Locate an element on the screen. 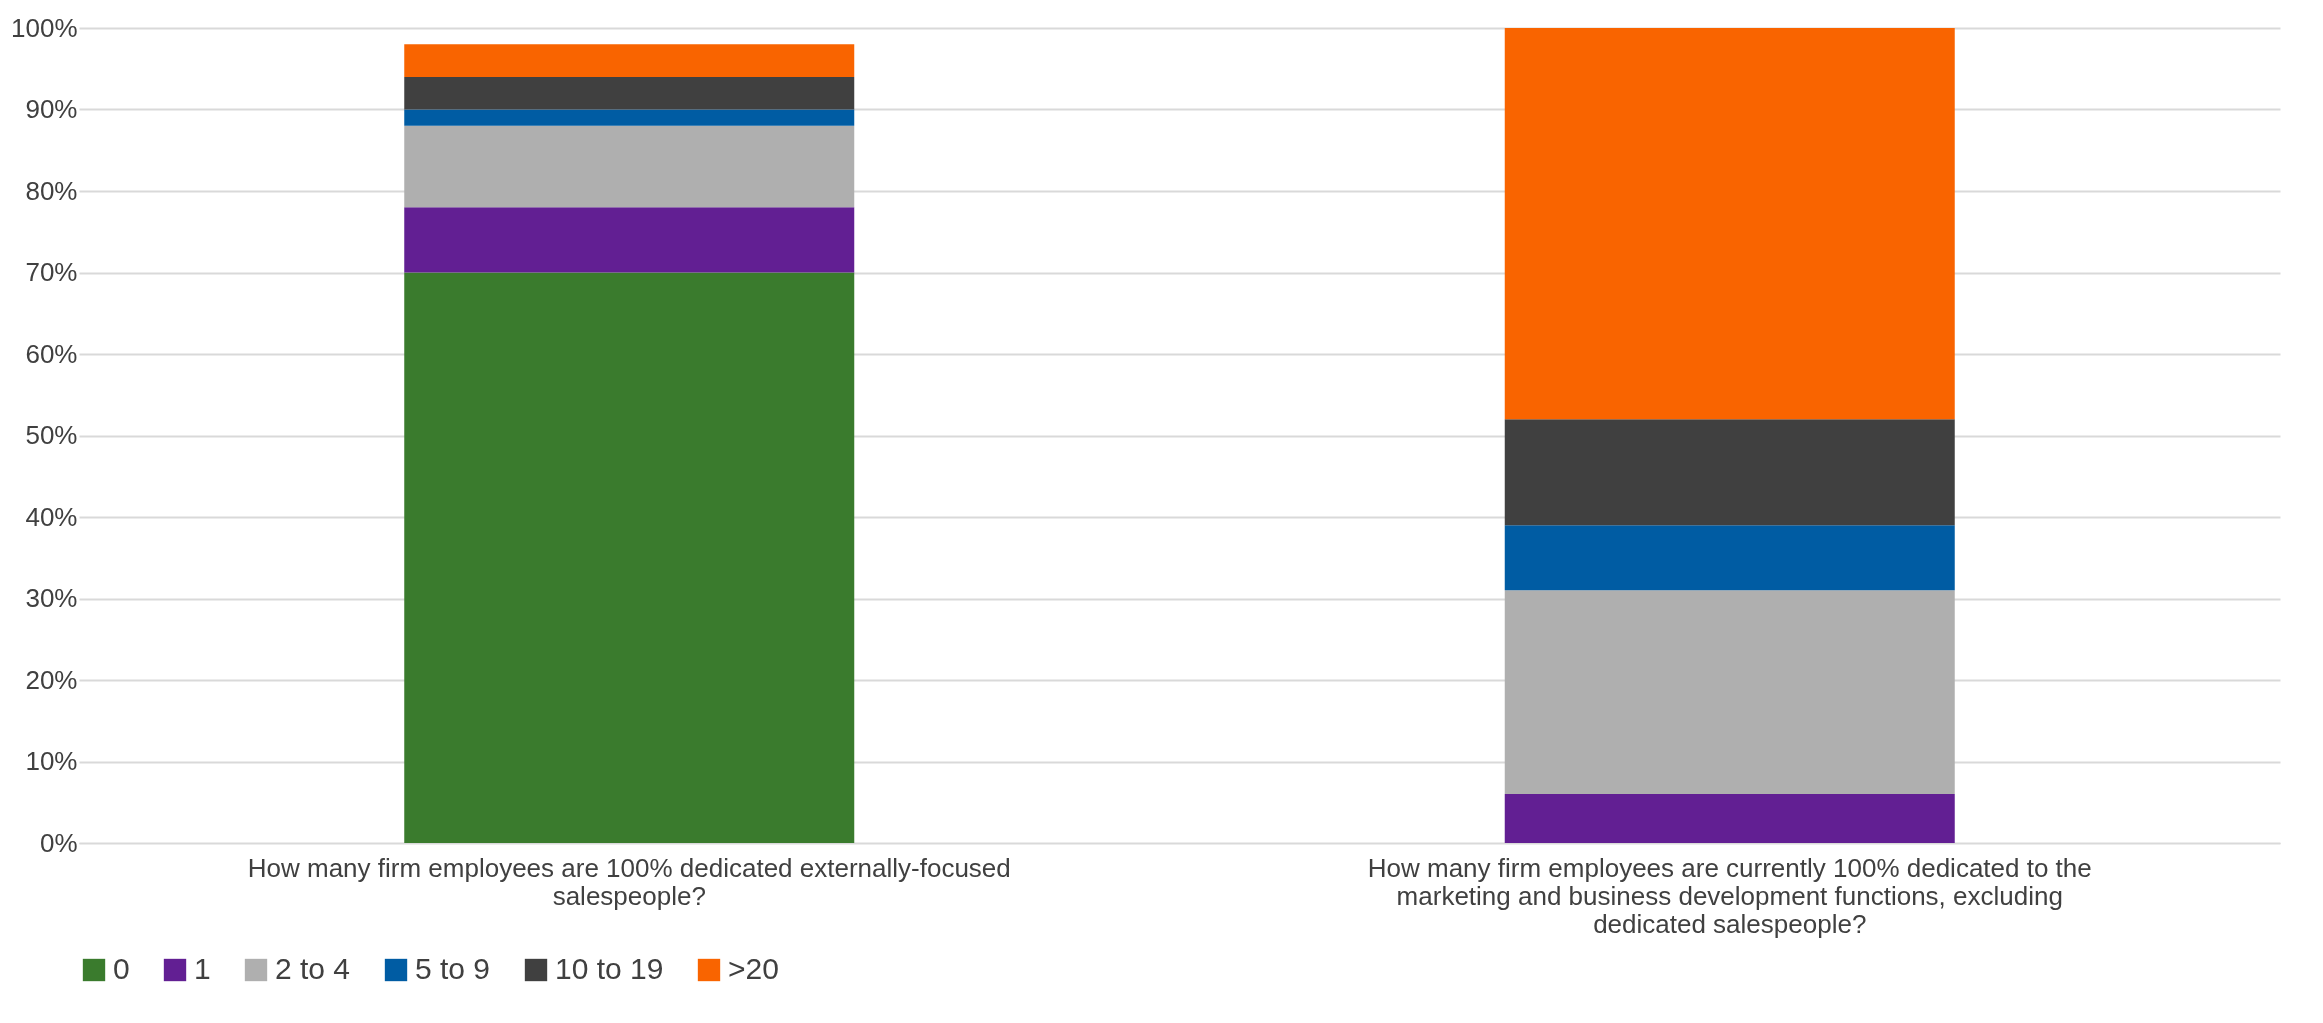 This screenshot has width=2323, height=1023. legend-label: 2 to 4 is located at coordinates (313, 968).